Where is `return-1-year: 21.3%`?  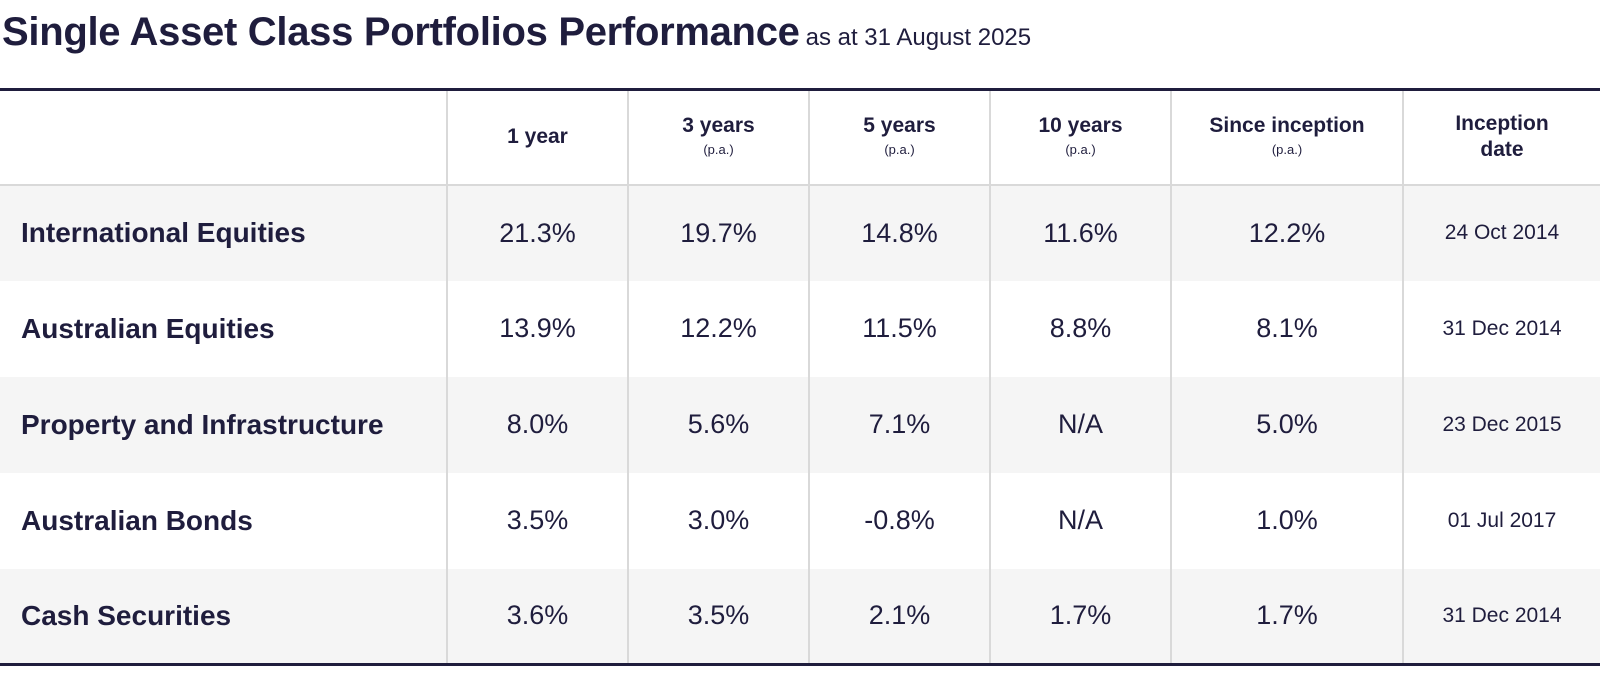 return-1-year: 21.3% is located at coordinates (537, 232).